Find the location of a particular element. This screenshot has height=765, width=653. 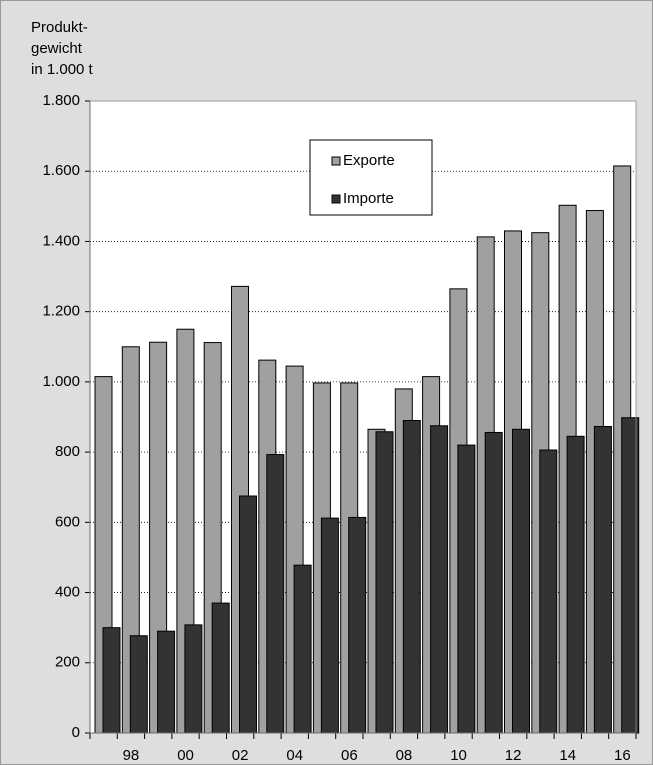

x-tick-label: 16 is located at coordinates (622, 755).